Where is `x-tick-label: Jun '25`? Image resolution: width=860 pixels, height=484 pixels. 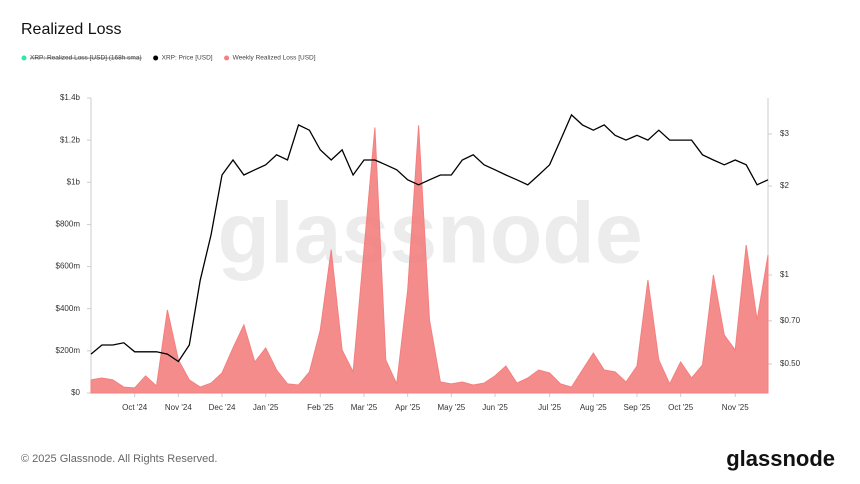 x-tick-label: Jun '25 is located at coordinates (495, 407).